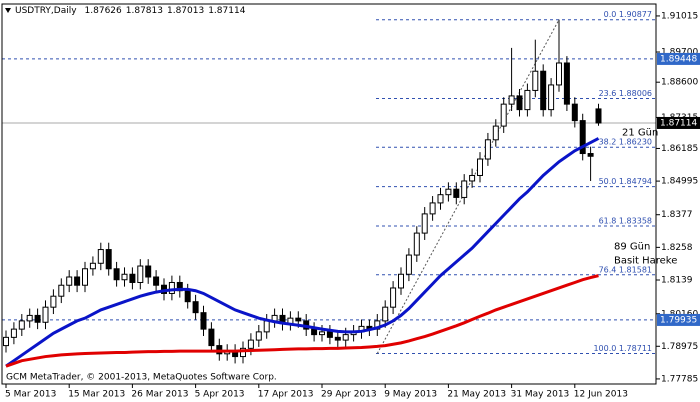  I want to click on y-tick-label: 1.78975, so click(679, 347).